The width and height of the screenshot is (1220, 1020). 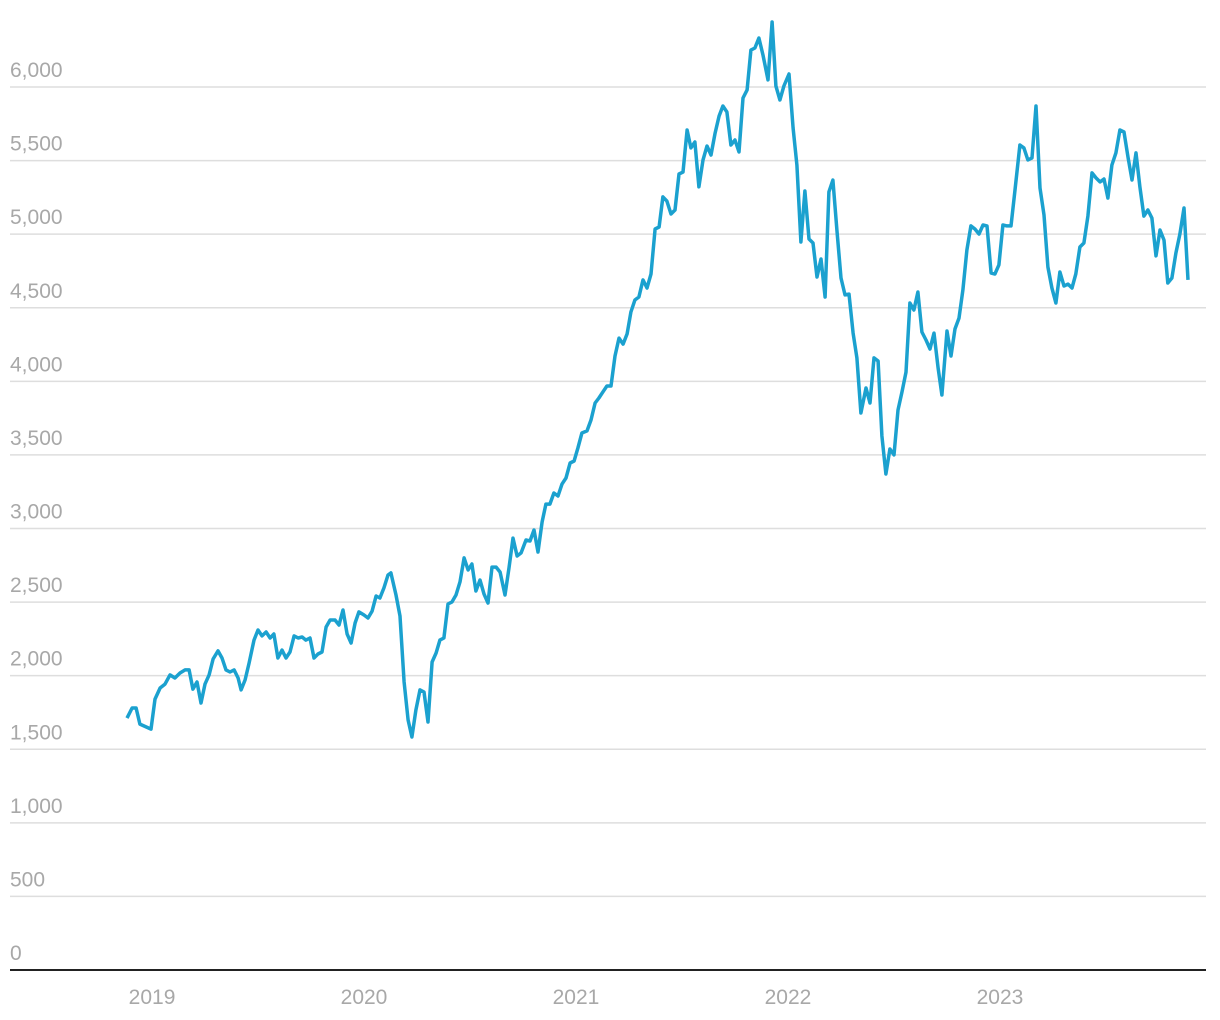 I want to click on x-tick-label: 2020, so click(x=364, y=997).